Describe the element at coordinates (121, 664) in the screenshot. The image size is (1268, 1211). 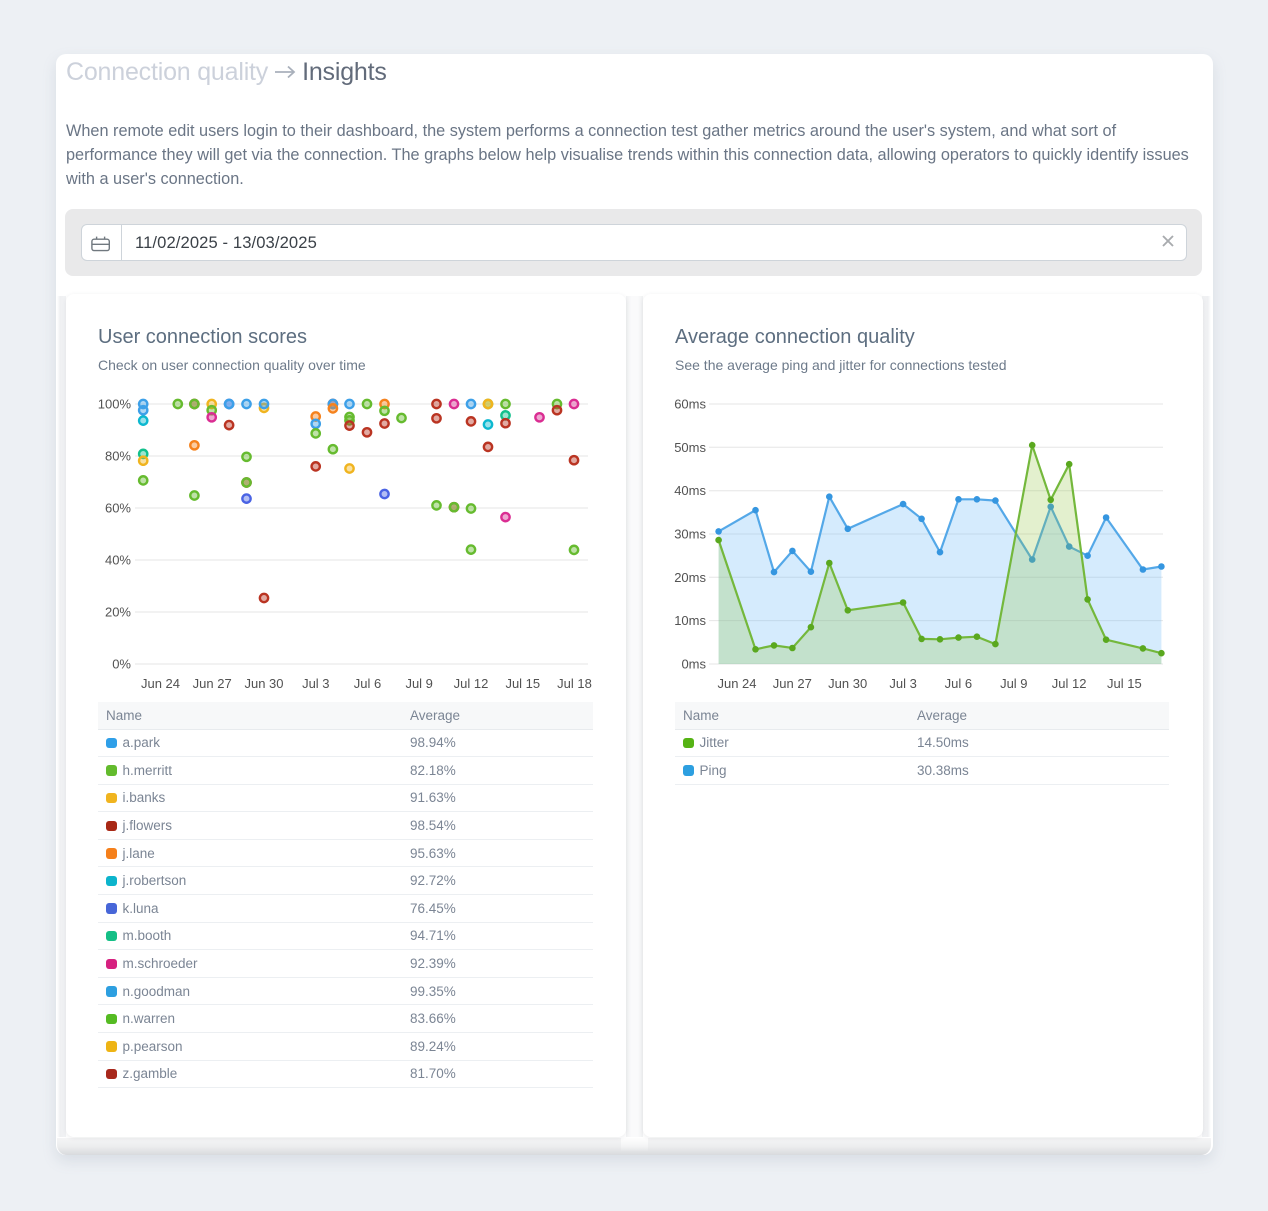
I see `svg-text: 0%` at that location.